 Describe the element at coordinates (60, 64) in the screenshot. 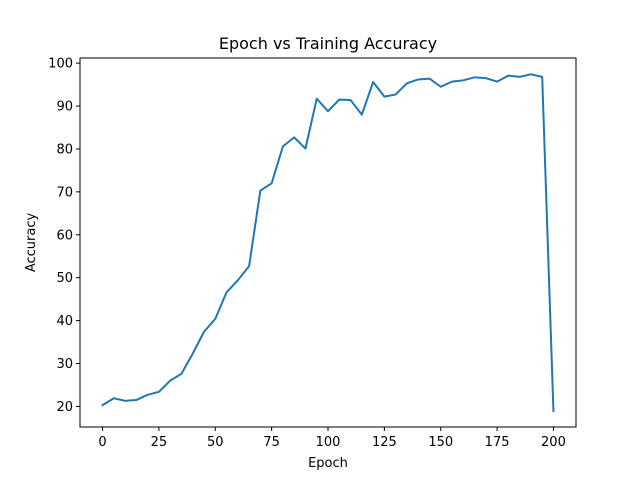

I see `y-tick-label: 100` at that location.